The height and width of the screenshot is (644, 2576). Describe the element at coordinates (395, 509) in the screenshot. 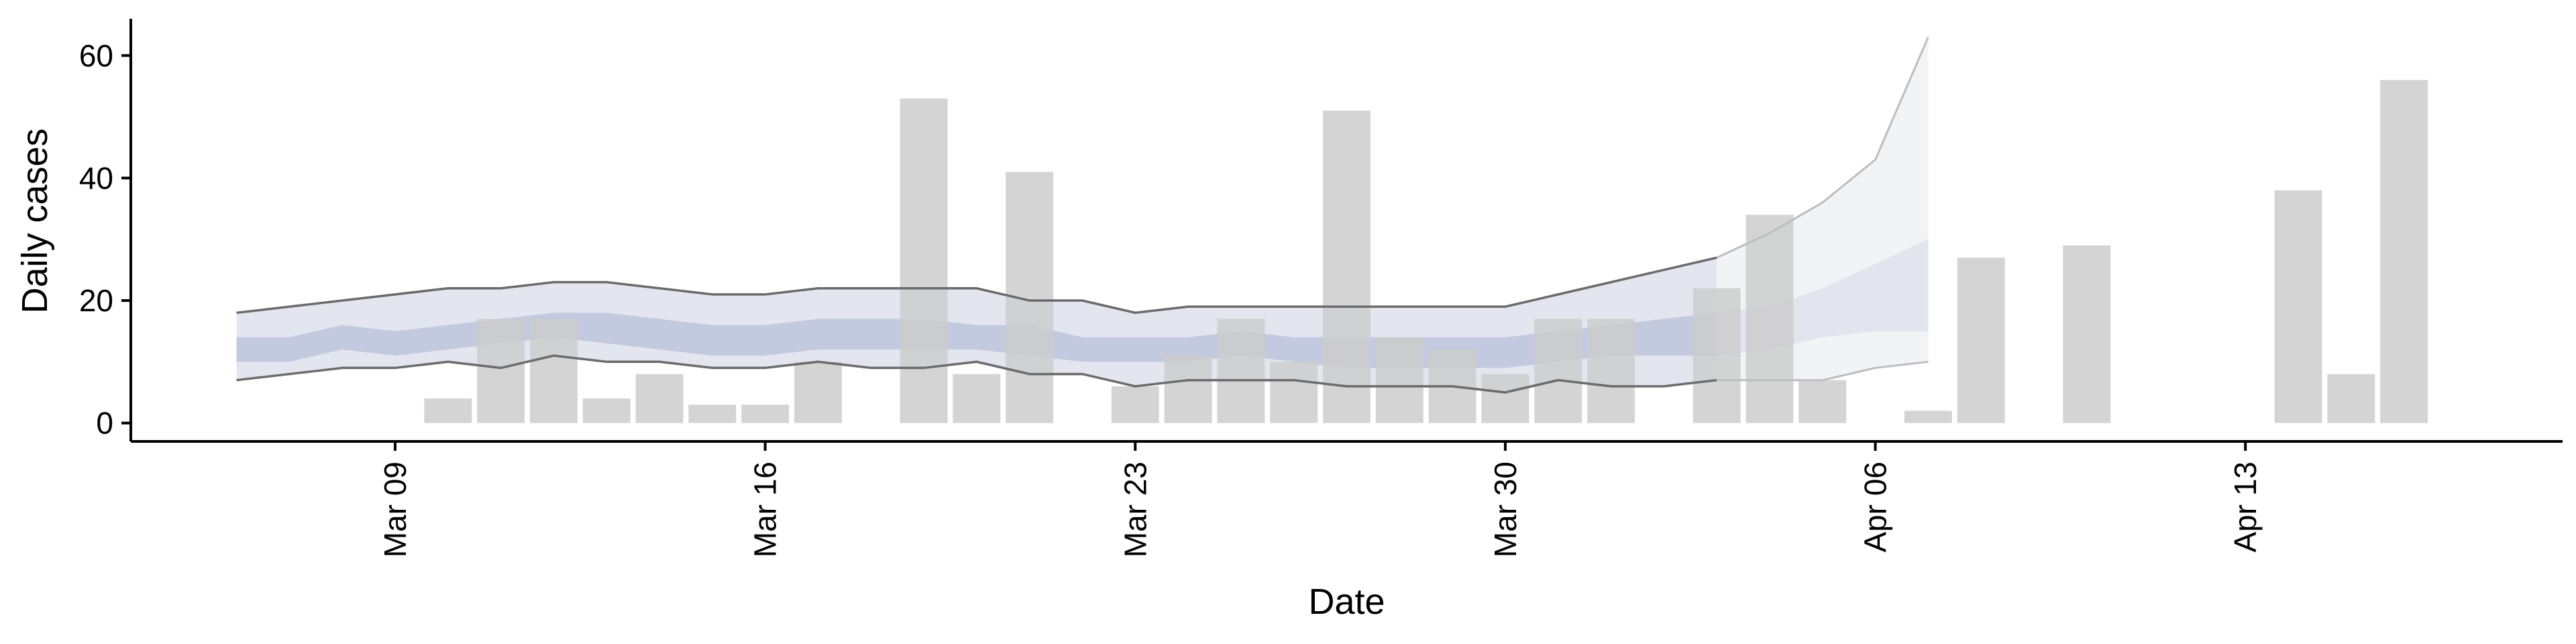

I see `x-tick-label-0: Mar 09` at that location.